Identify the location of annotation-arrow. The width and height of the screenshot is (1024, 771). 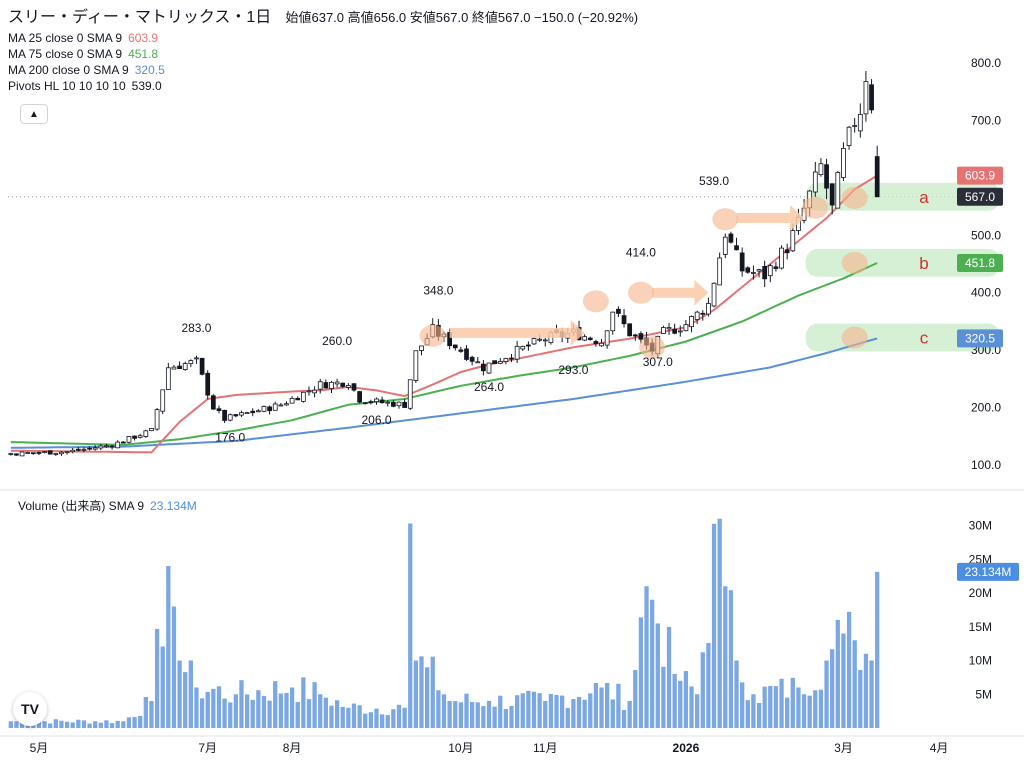
(770, 218).